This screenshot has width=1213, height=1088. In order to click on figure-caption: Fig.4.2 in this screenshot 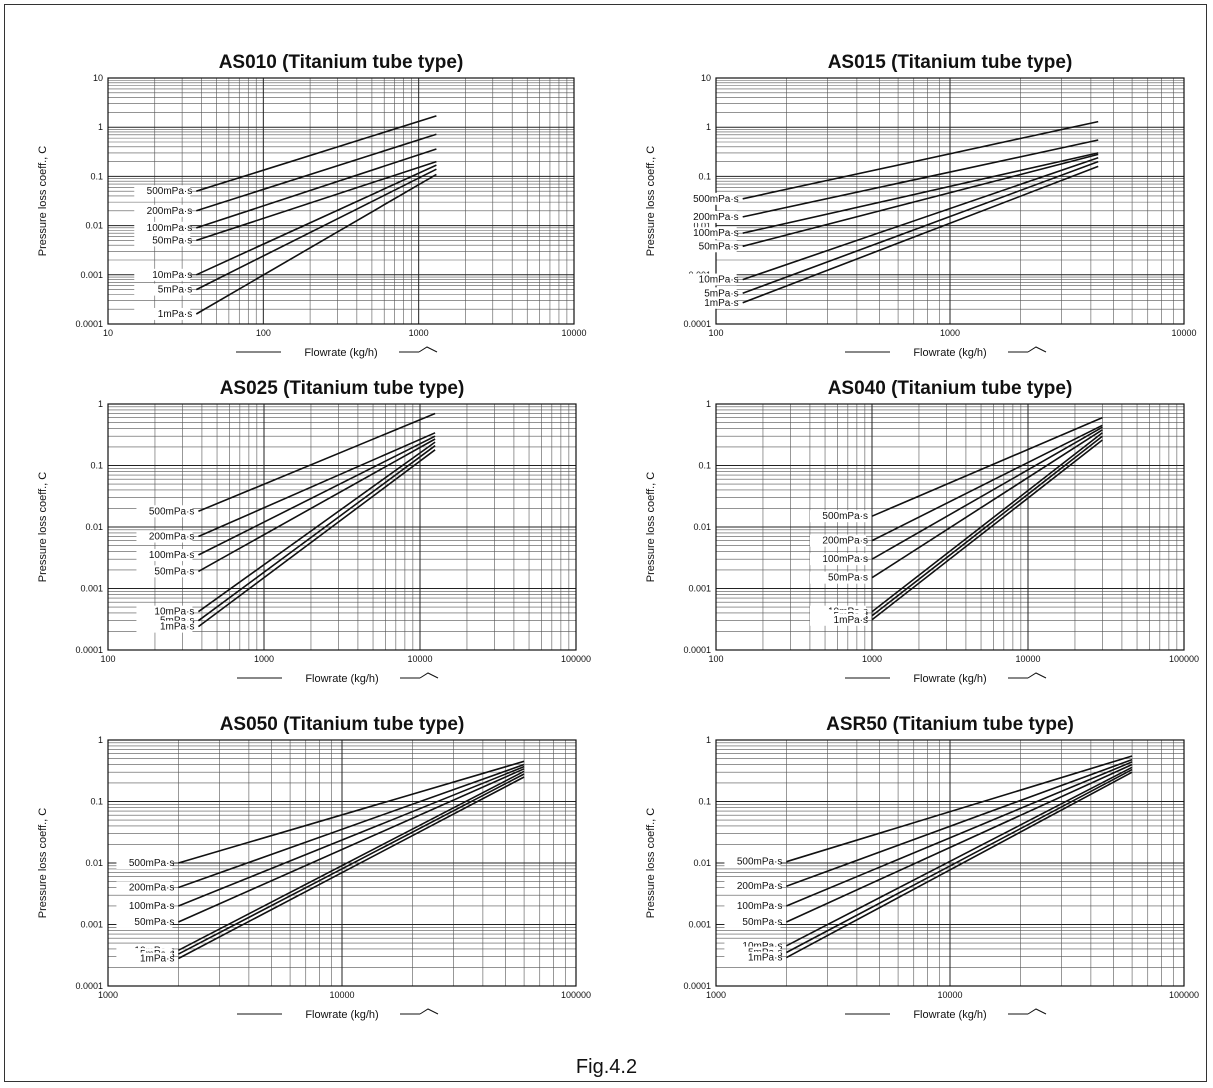, I will do `click(606, 1067)`.